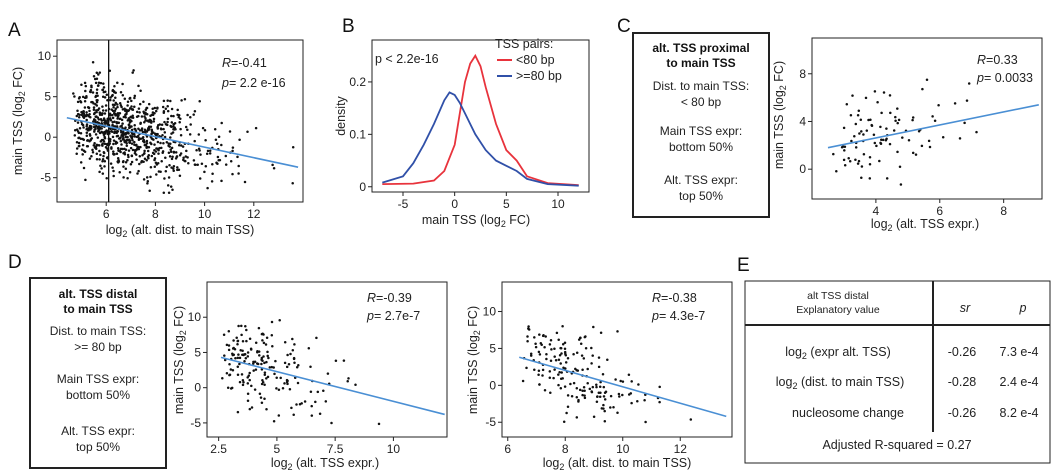 This screenshot has height=472, width=1056. I want to click on panel-a-xtick-label: 8, so click(155, 214).